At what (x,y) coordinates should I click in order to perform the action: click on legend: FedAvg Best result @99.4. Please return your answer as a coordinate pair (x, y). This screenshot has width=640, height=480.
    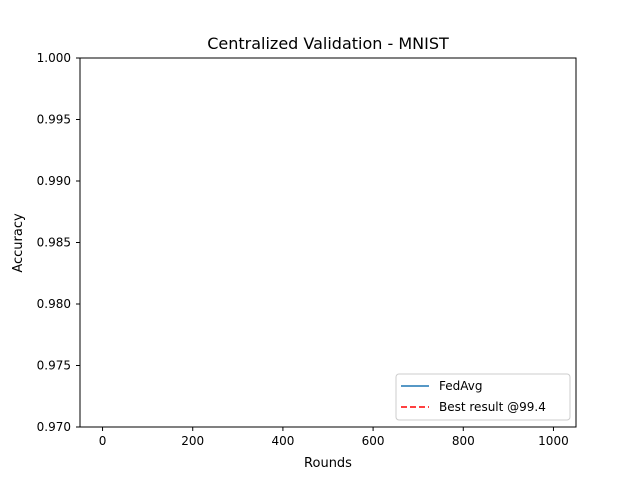
    Looking at the image, I should click on (483, 397).